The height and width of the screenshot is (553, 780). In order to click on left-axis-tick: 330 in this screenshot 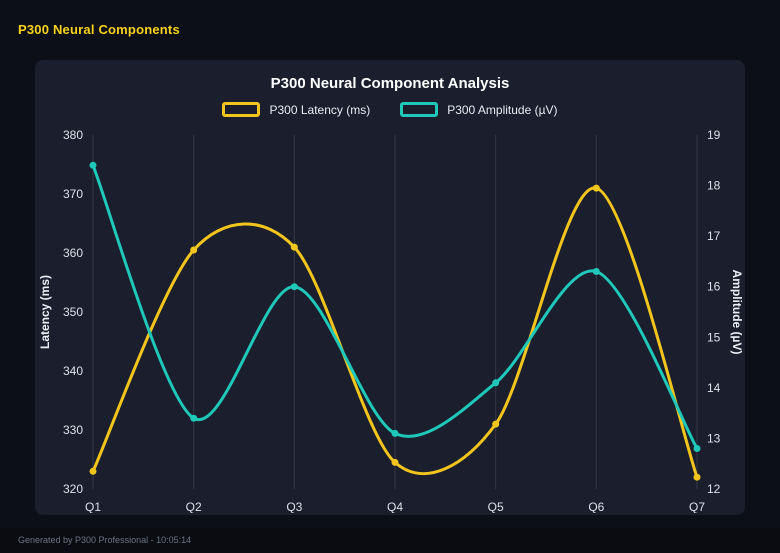, I will do `click(73, 430)`.